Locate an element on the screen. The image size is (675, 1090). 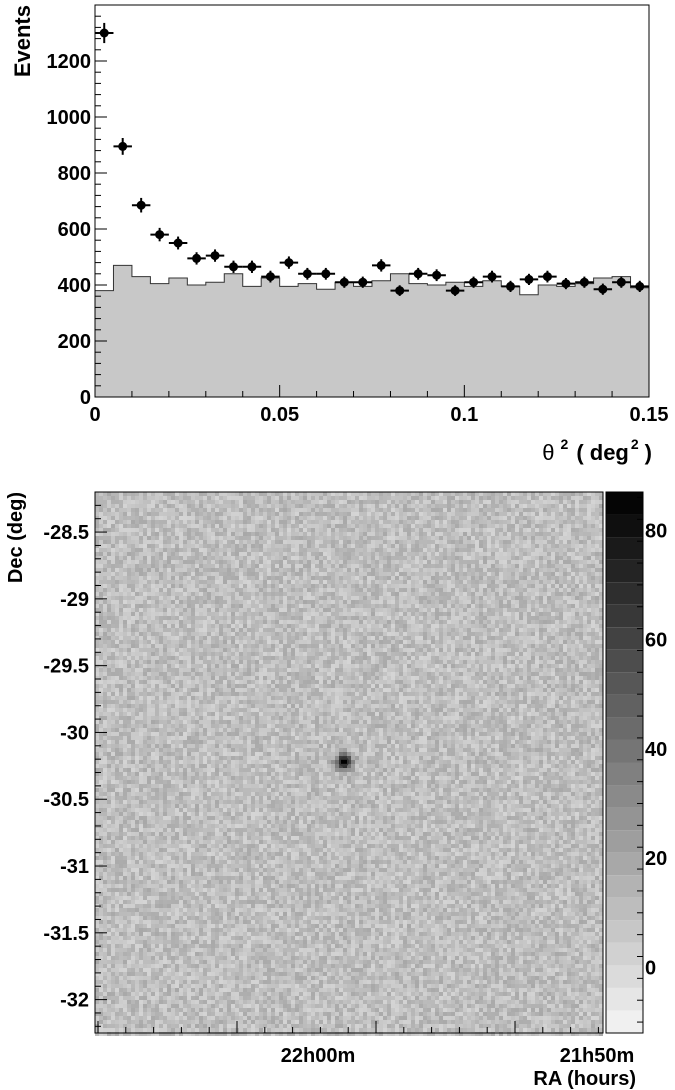
x-tick-label: 0.05 is located at coordinates (279, 415).